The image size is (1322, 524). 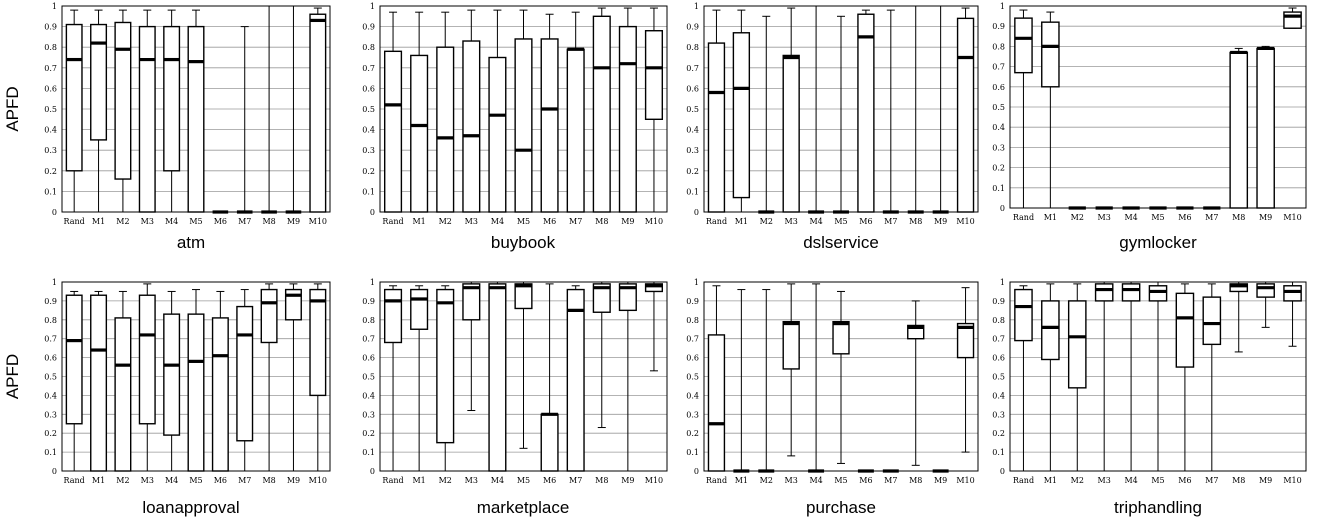 What do you see at coordinates (523, 242) in the screenshot?
I see `chart-title: buybook` at bounding box center [523, 242].